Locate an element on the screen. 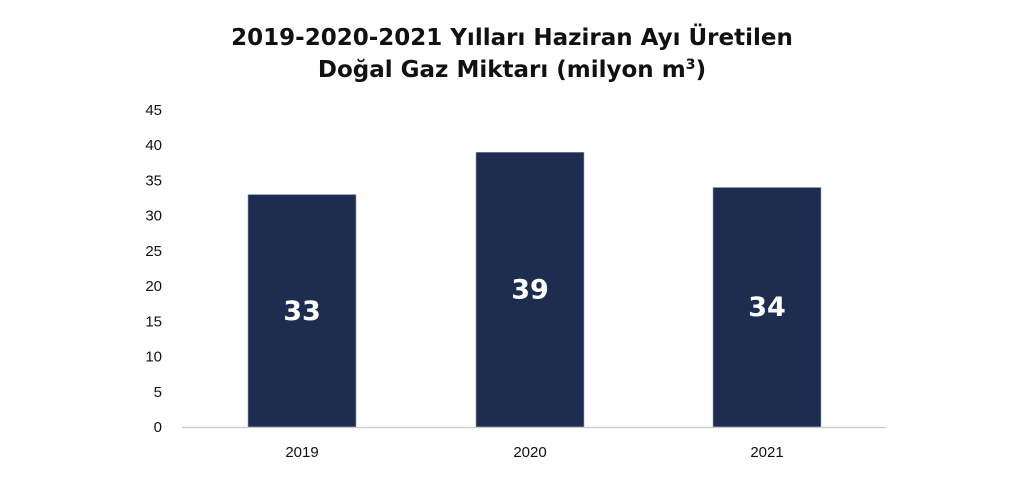  bar-data-label: 39 is located at coordinates (530, 290).